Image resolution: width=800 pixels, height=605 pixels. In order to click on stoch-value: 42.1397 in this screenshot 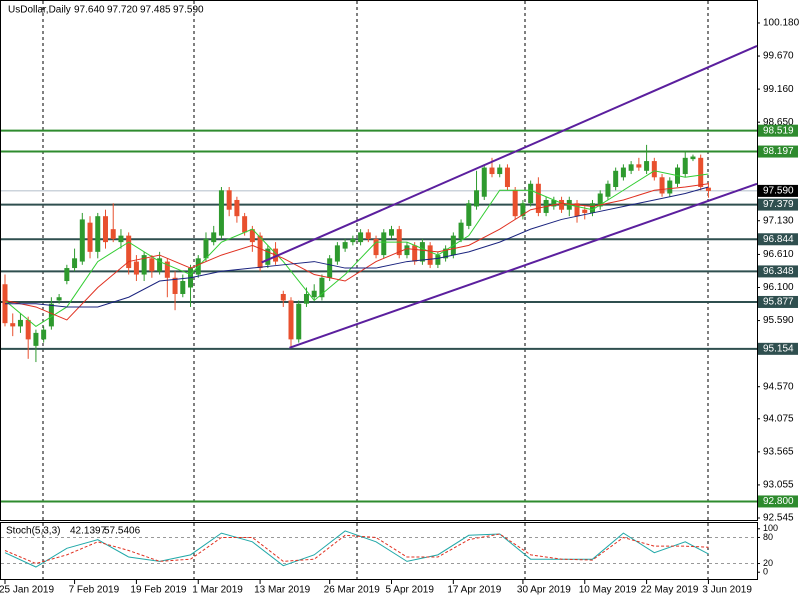, I will do `click(88, 531)`.